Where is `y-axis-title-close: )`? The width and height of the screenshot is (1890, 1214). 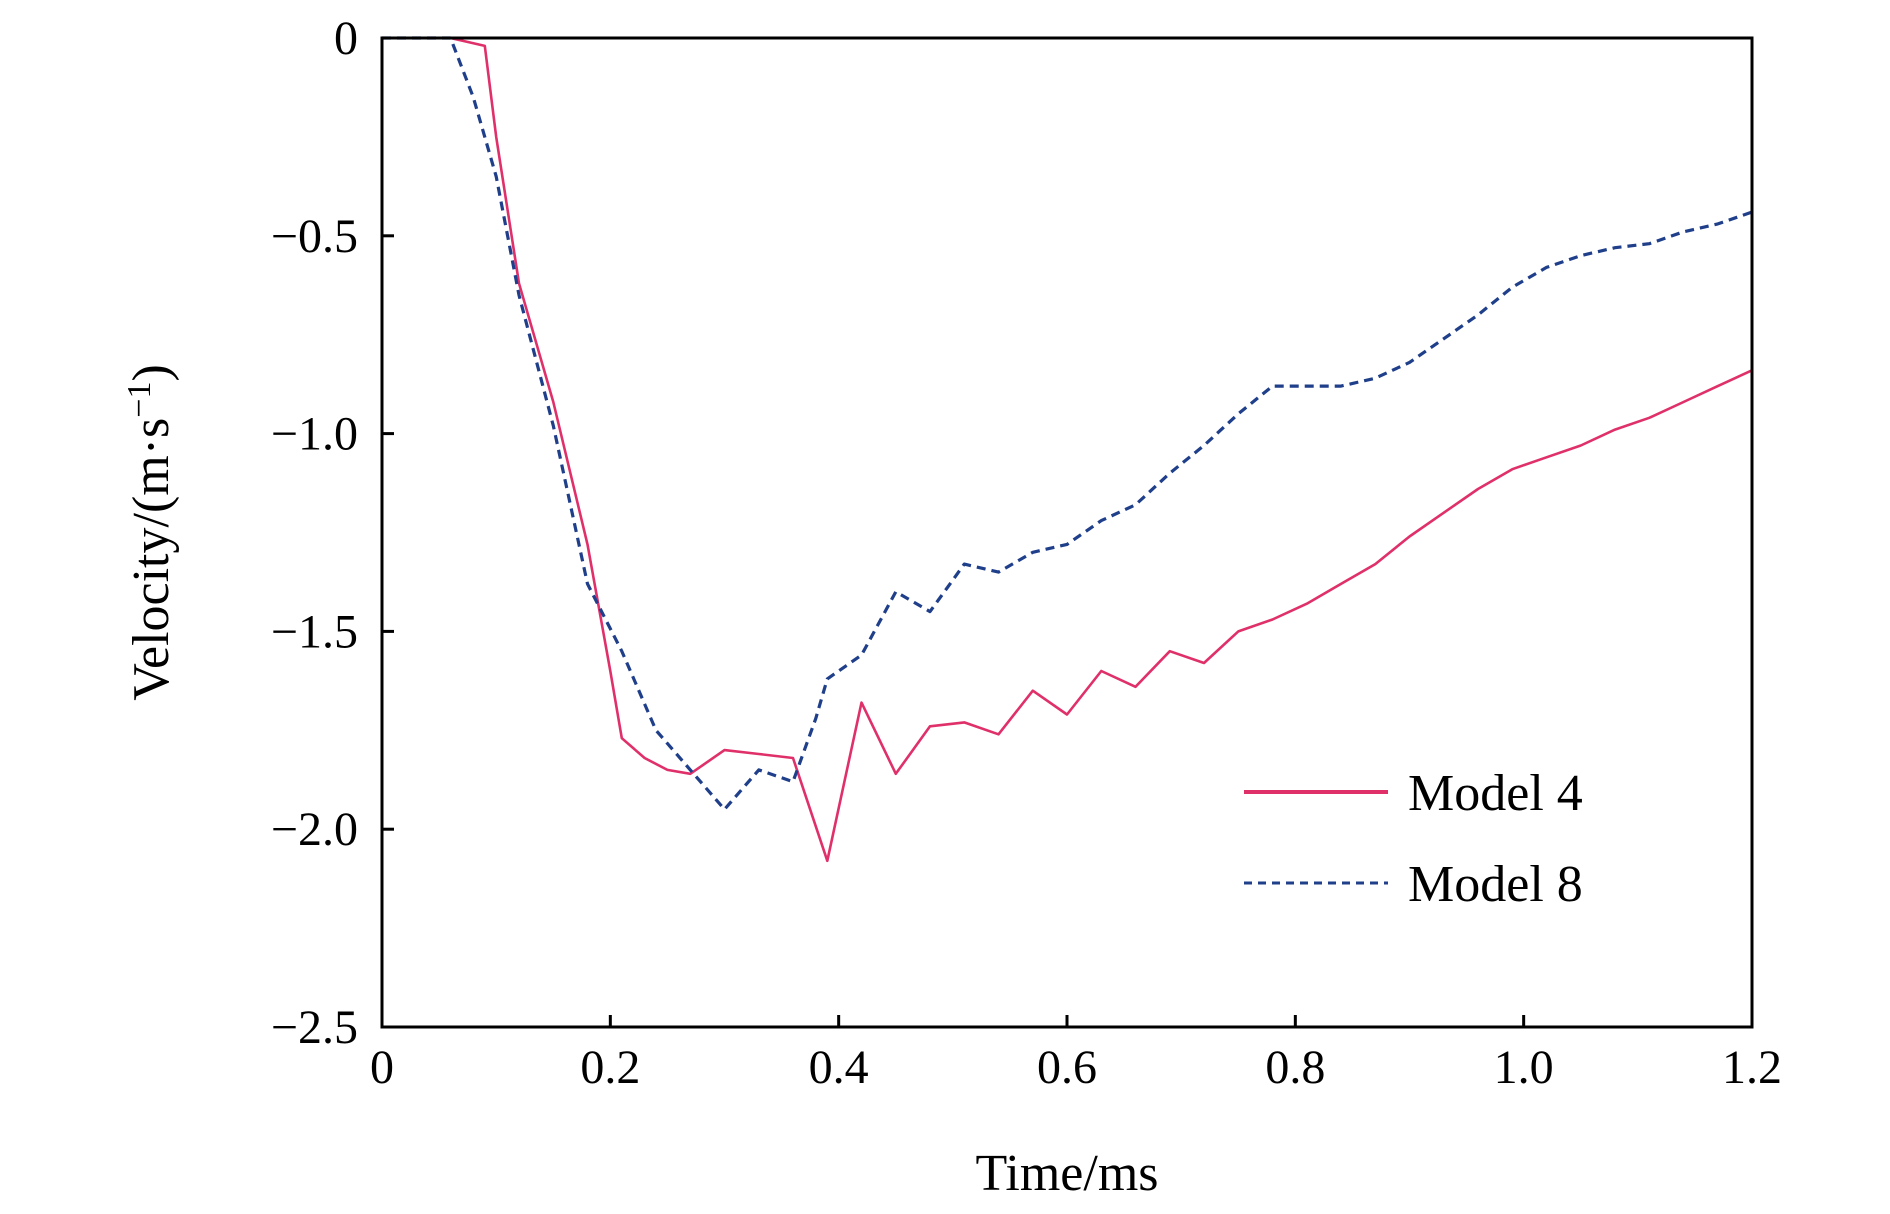 y-axis-title-close: ) is located at coordinates (151, 372).